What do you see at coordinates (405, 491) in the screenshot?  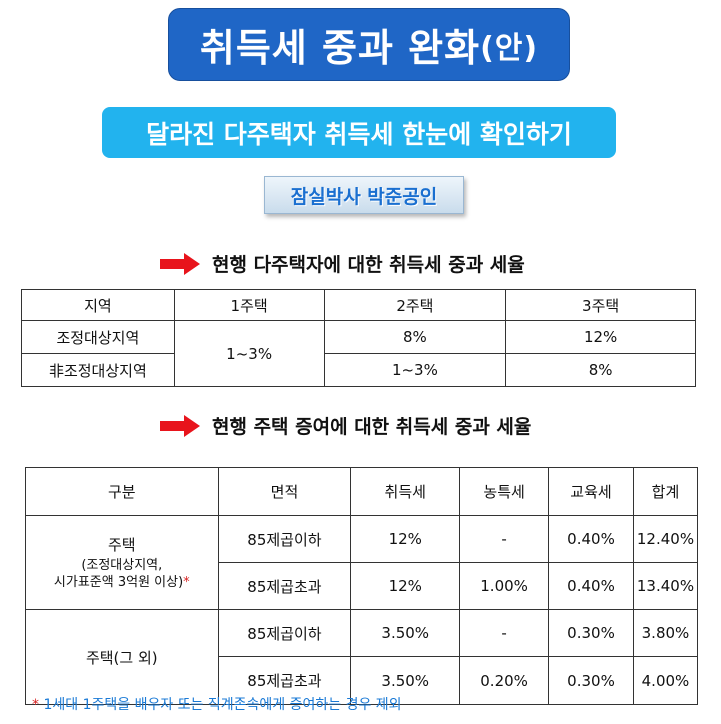 I see `col-header-acq-tax: 취득세` at bounding box center [405, 491].